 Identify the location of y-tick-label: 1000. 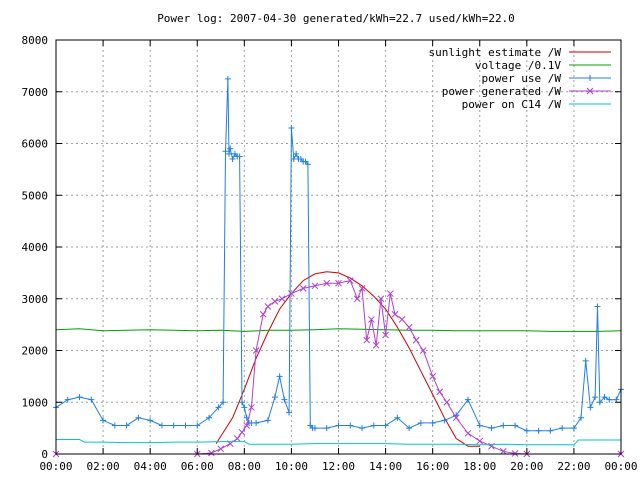
(35, 402).